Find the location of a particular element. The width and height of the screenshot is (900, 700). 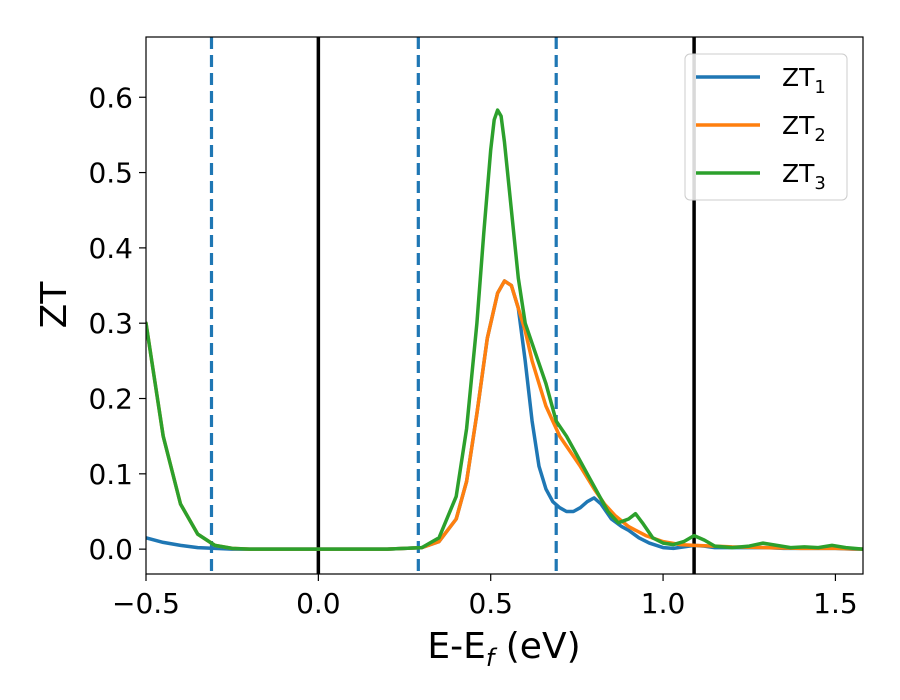

y-axis: 0.0 0.1 0.2 0.3 0.4 0.5 0.6 is located at coordinates (117, 323).